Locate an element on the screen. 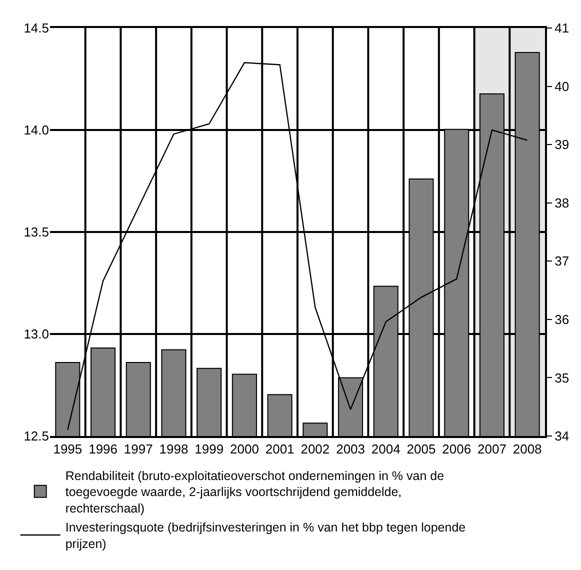 The width and height of the screenshot is (581, 570). legend-label: Rendabiliteit (bruto-exploitatieoverschot ondernemingen in % van de toegevoegde waarde, 2-jaarlijks voortschrijdend gemiddelde, rechterschaal) is located at coordinates (254, 492).